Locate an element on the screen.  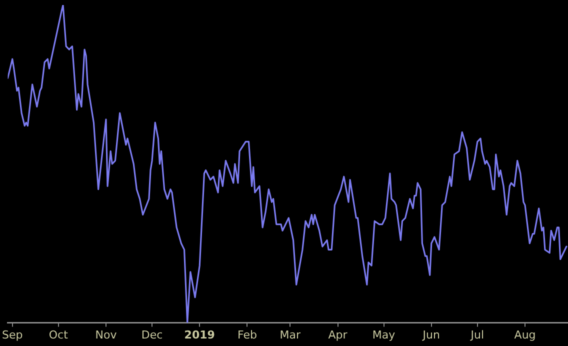
x-tick-label: Aug is located at coordinates (525, 335).